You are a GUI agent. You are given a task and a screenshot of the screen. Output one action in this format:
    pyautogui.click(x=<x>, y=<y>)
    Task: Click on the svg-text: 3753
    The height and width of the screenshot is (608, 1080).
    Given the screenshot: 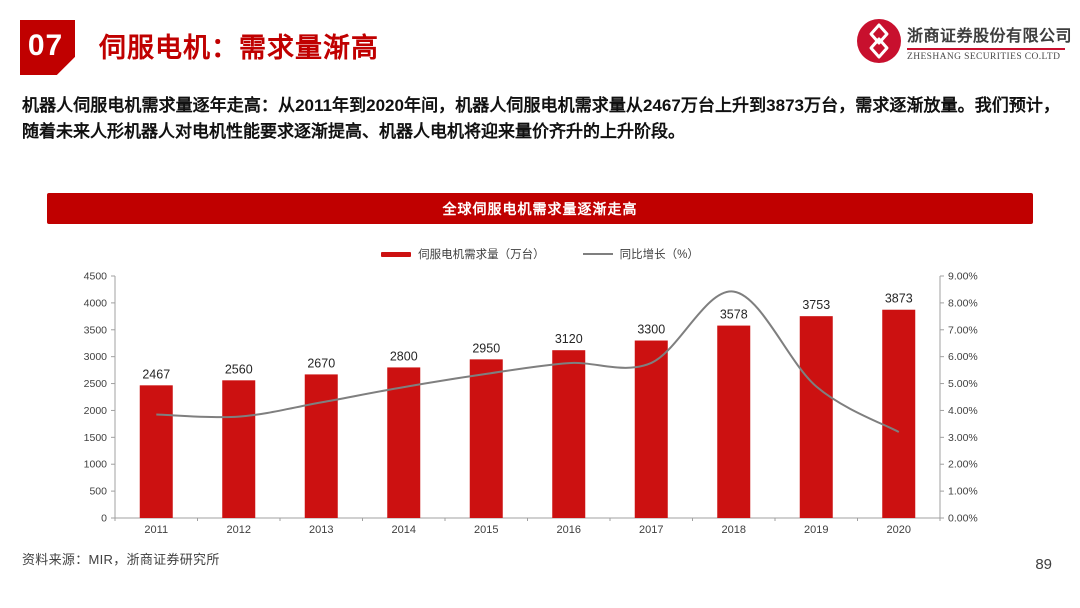 What is the action you would take?
    pyautogui.click(x=816, y=305)
    